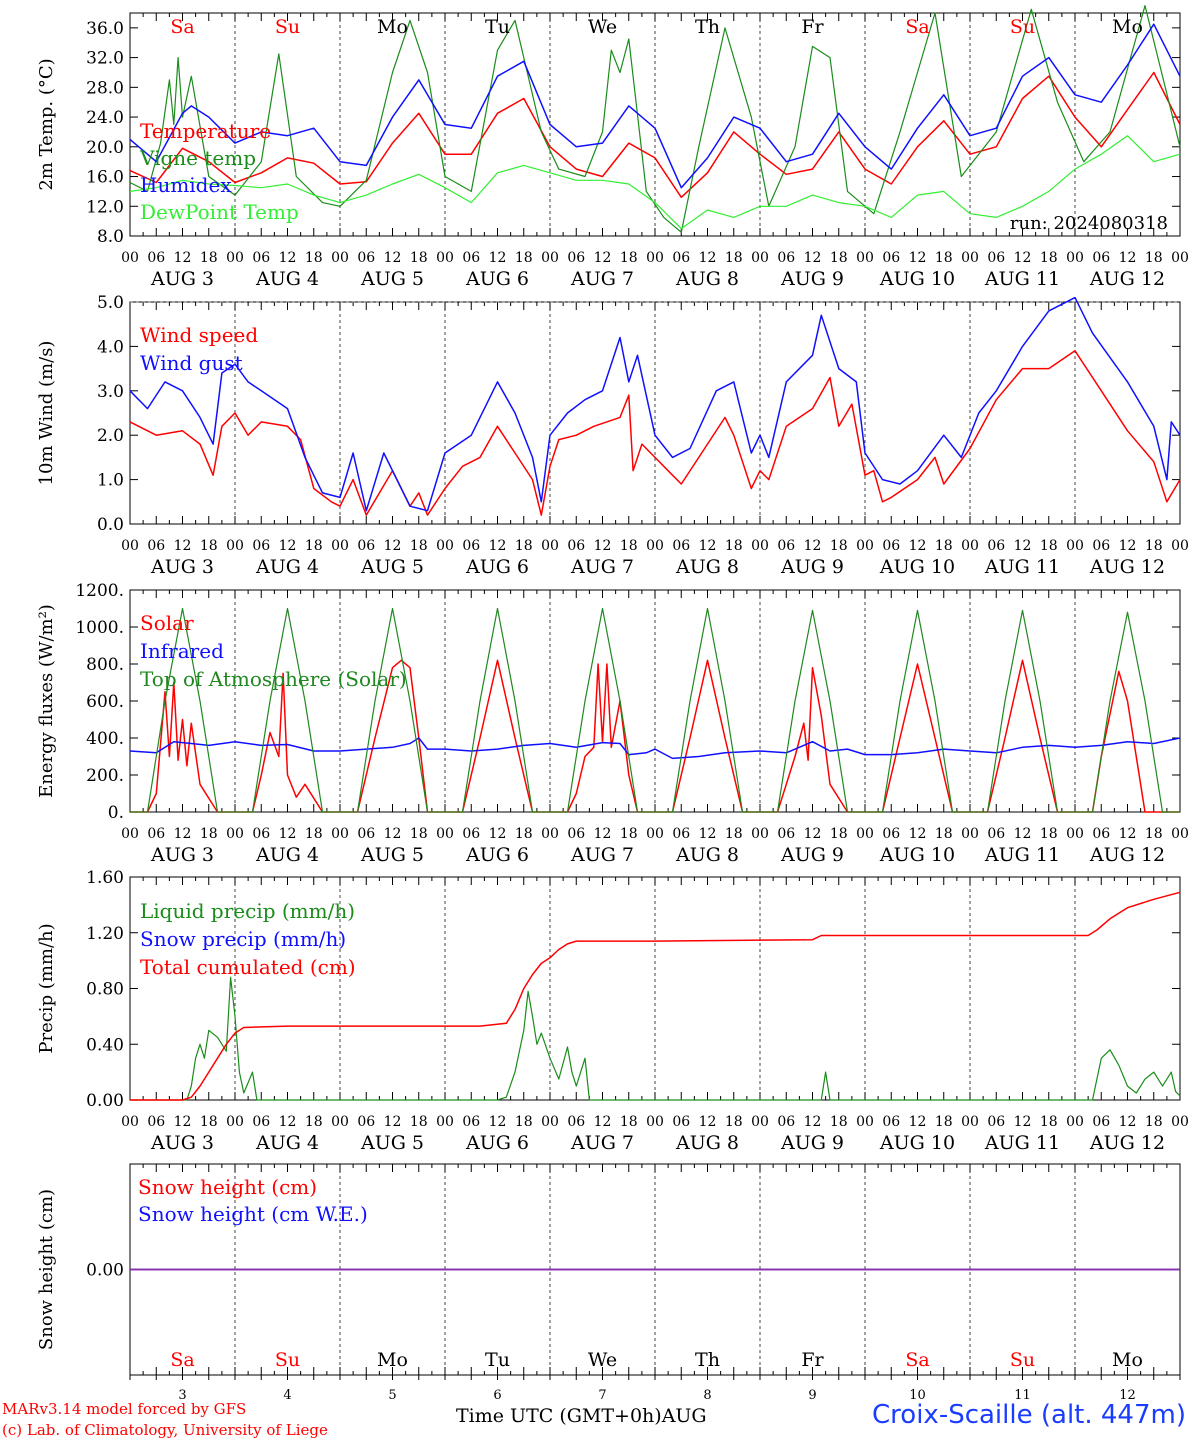 The width and height of the screenshot is (1194, 1441). Describe the element at coordinates (105, 59) in the screenshot. I see `y-tick-label: 32.0` at that location.